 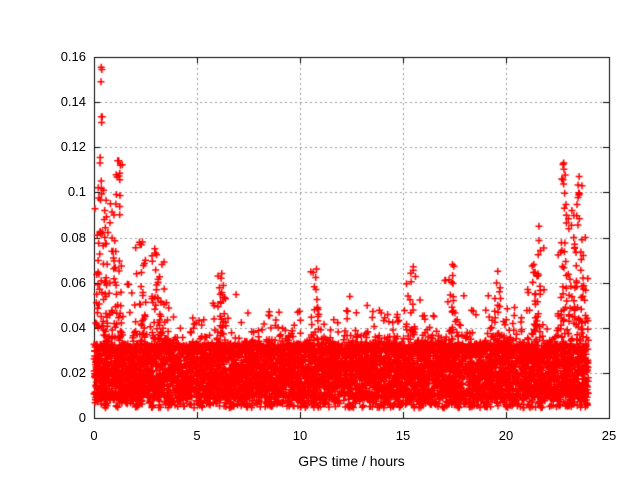 I want to click on x-tick-label: 25, so click(x=609, y=435).